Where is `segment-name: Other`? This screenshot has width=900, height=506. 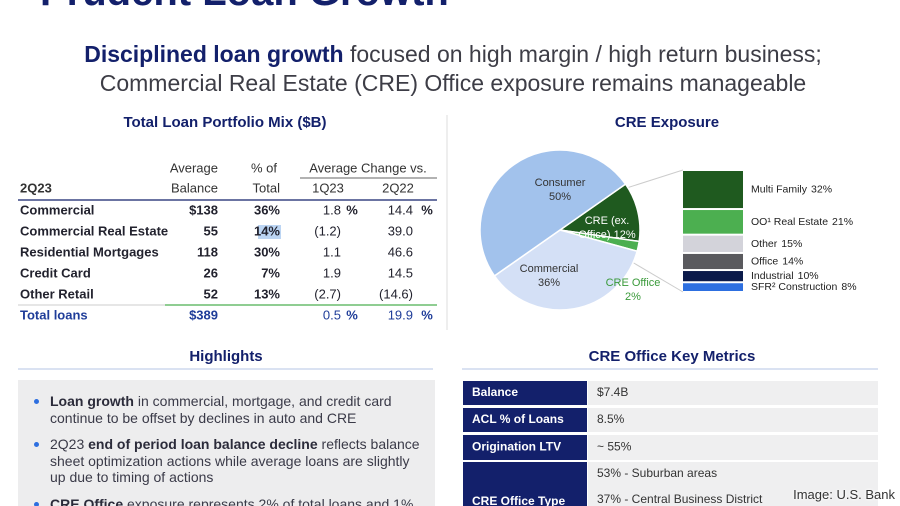
segment-name: Other is located at coordinates (764, 244).